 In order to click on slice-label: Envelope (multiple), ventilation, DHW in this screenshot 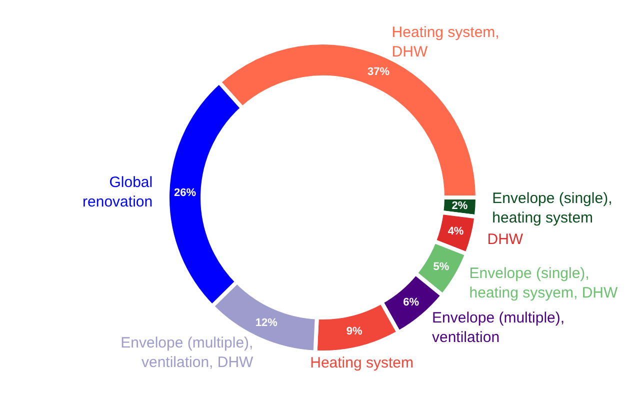, I will do `click(187, 353)`.